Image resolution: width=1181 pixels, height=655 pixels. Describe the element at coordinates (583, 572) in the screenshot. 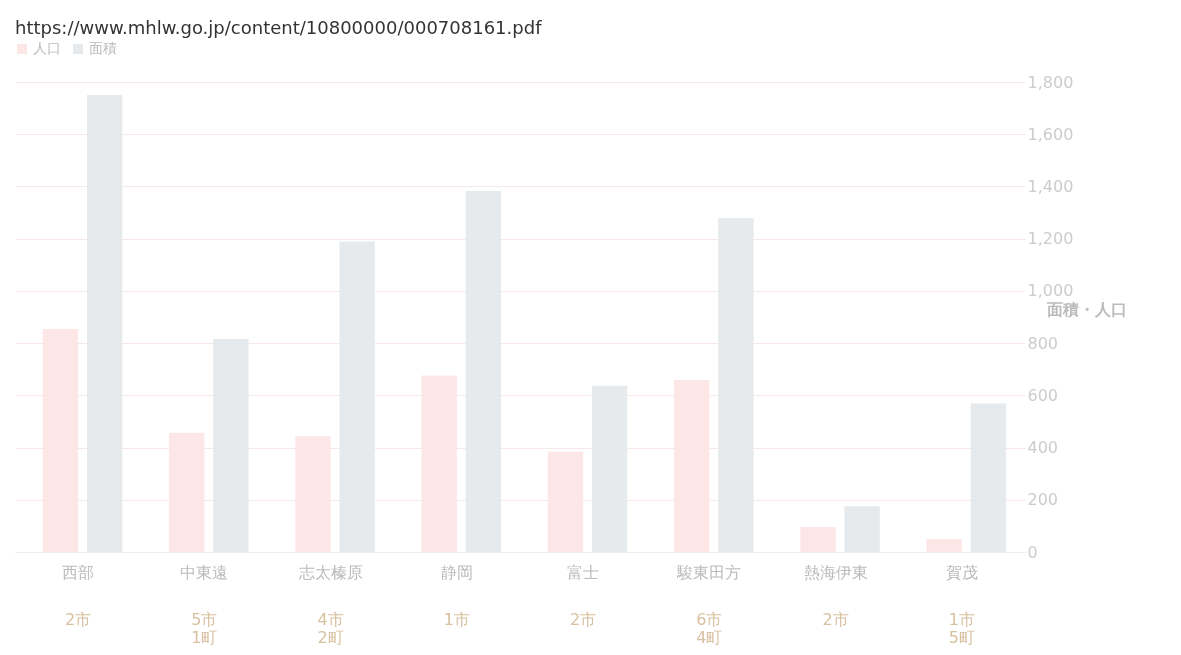

I see `x-tick-label: 富士` at that location.